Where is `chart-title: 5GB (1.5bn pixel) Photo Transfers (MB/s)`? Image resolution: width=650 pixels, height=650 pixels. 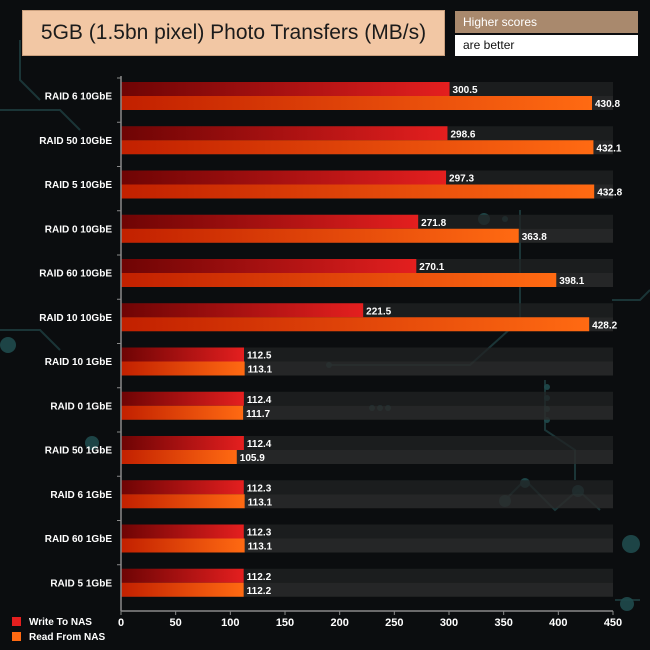 chart-title: 5GB (1.5bn pixel) Photo Transfers (MB/s) is located at coordinates (233, 33).